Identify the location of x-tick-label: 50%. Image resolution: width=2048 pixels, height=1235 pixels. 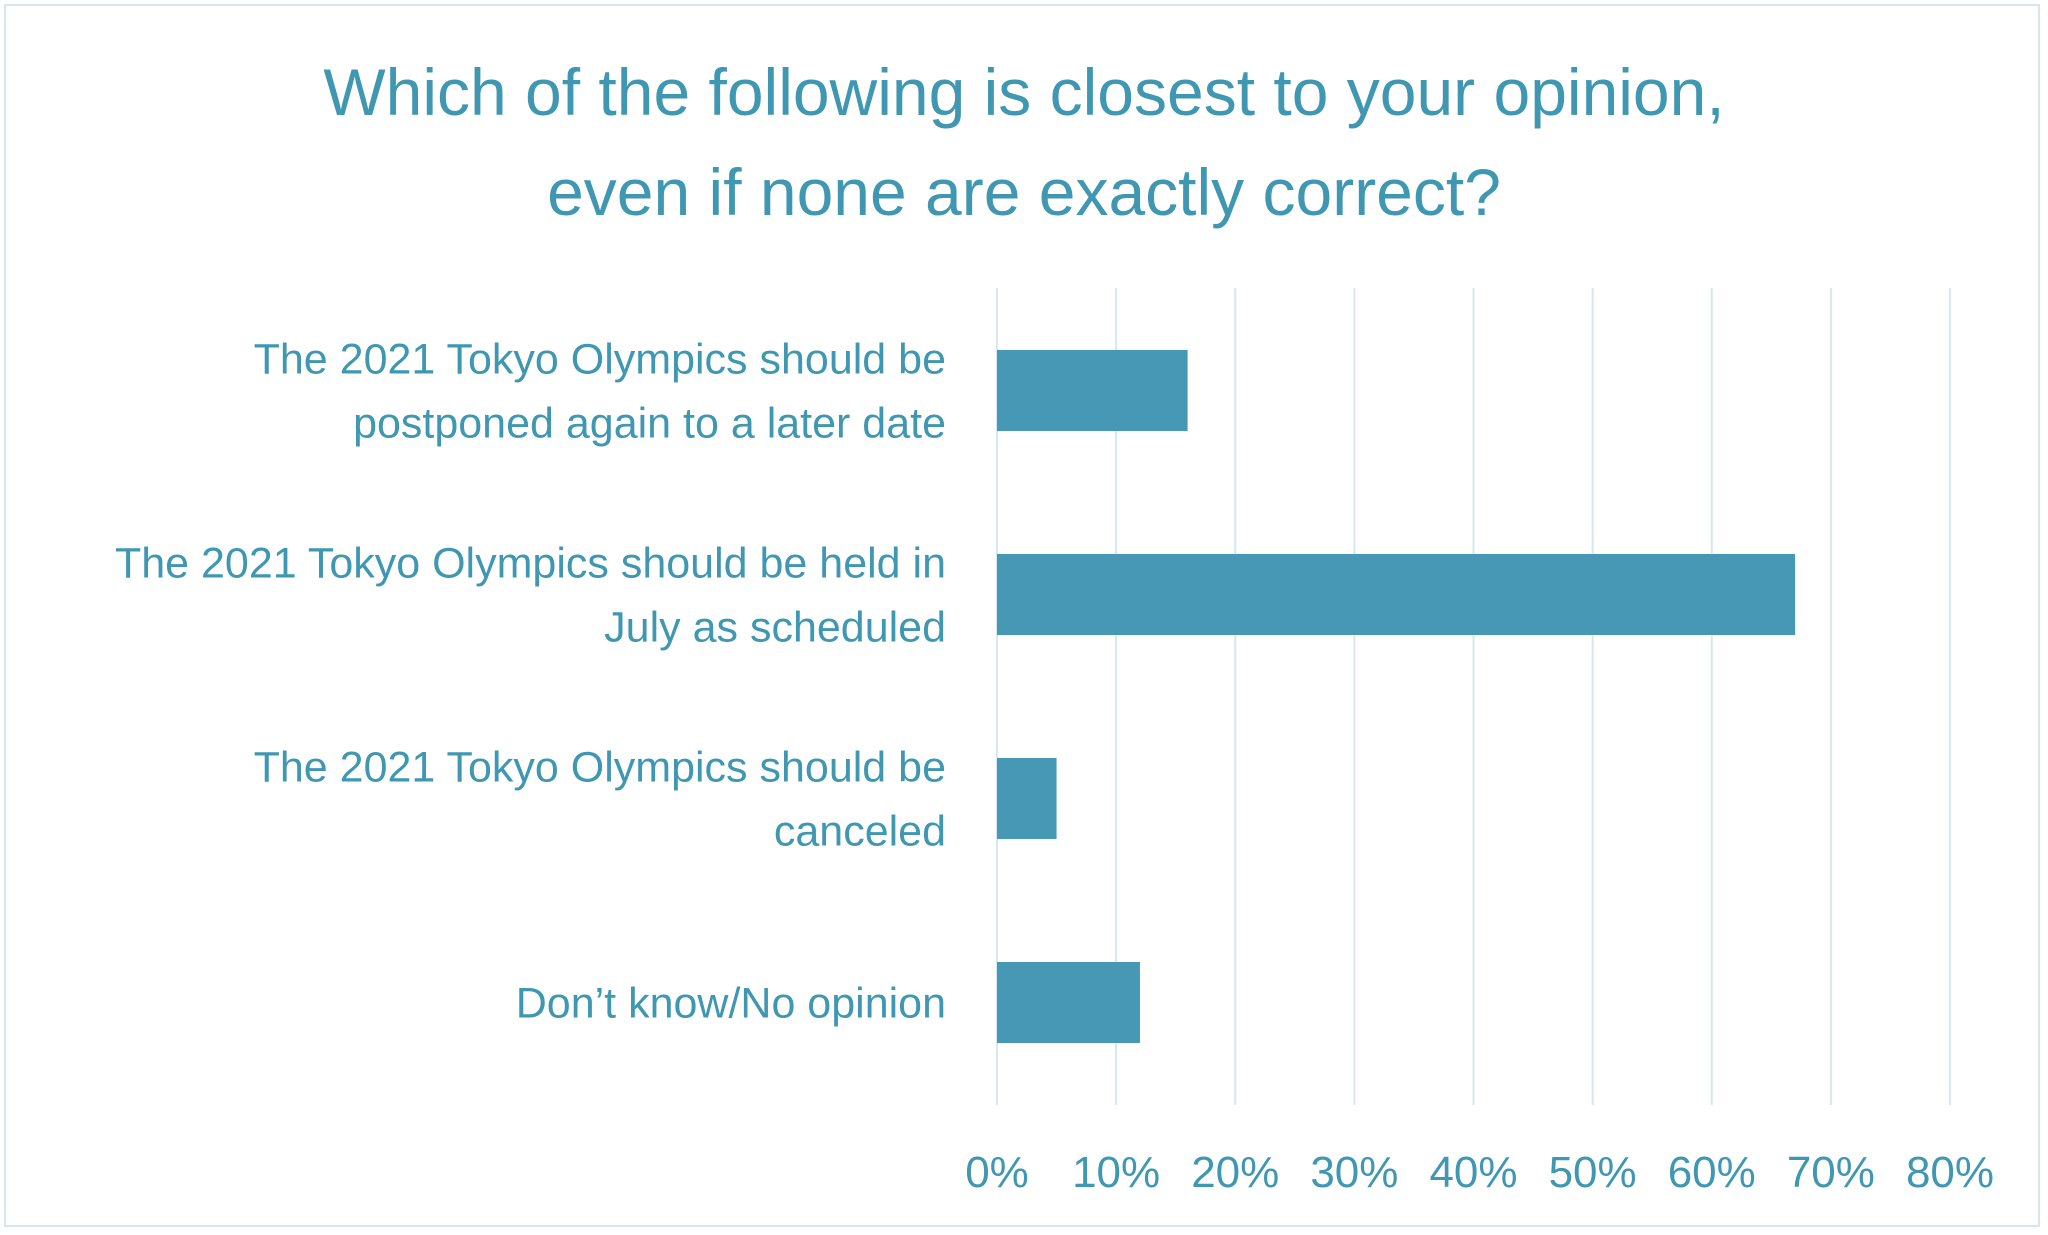
(1593, 1172).